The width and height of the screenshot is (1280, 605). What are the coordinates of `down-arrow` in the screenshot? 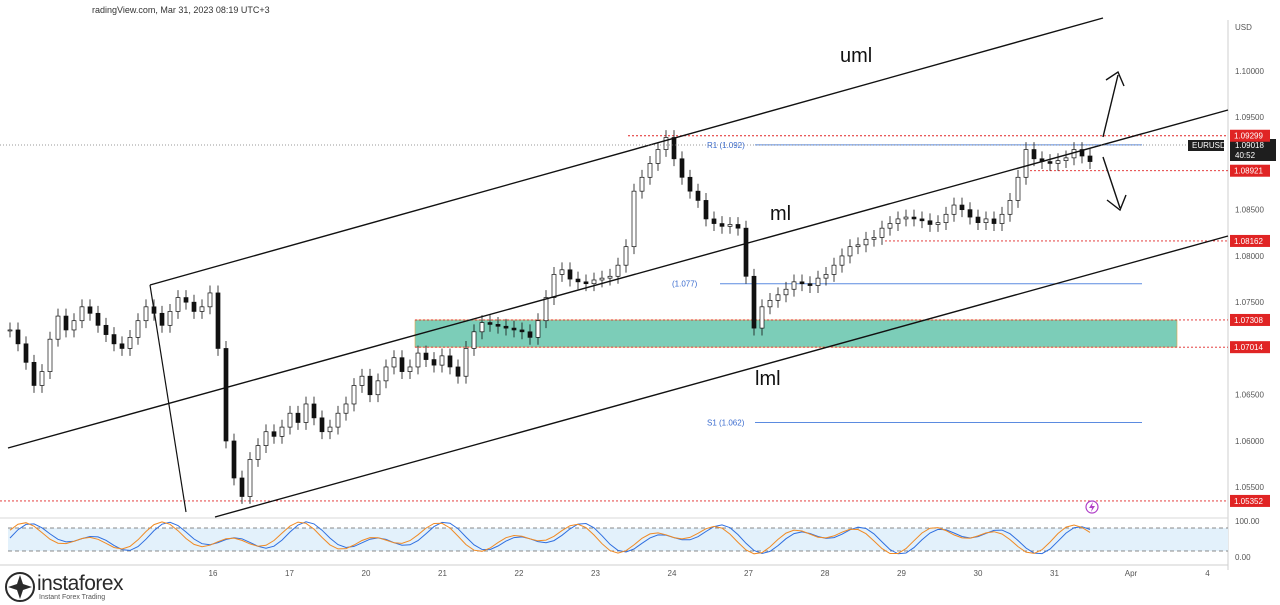 It's located at (1114, 184).